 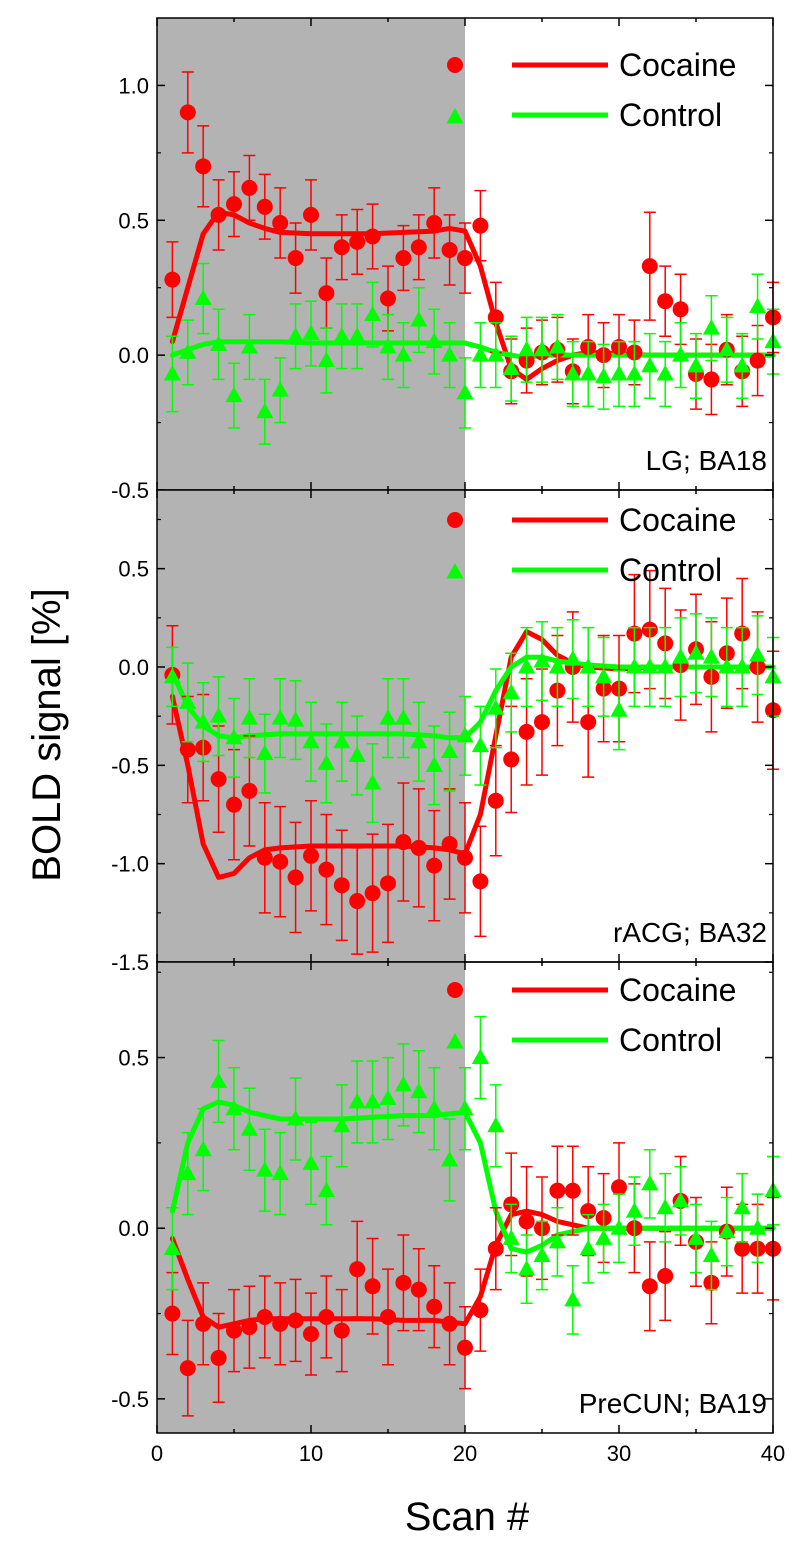 What do you see at coordinates (455, 520) in the screenshot?
I see `legend-marker-cocaine` at bounding box center [455, 520].